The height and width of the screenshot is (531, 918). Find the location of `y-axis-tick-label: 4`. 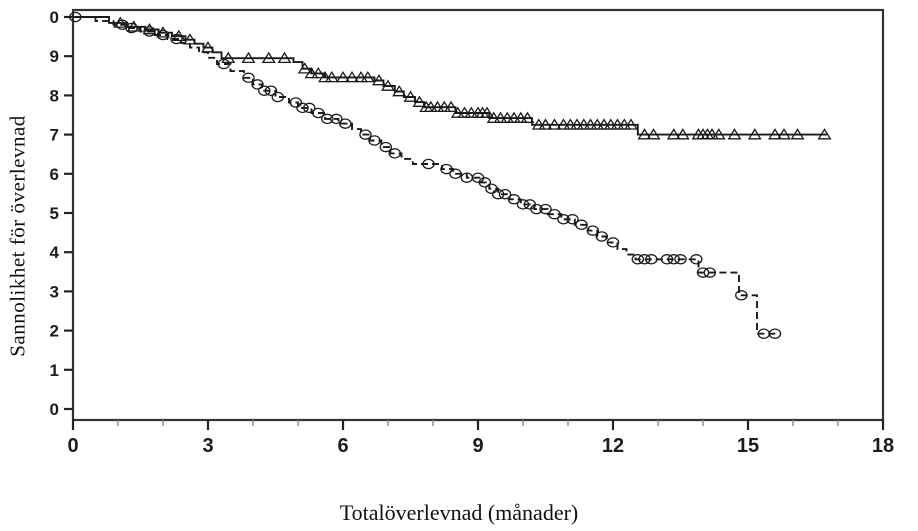

y-axis-tick-label: 4 is located at coordinates (55, 252).